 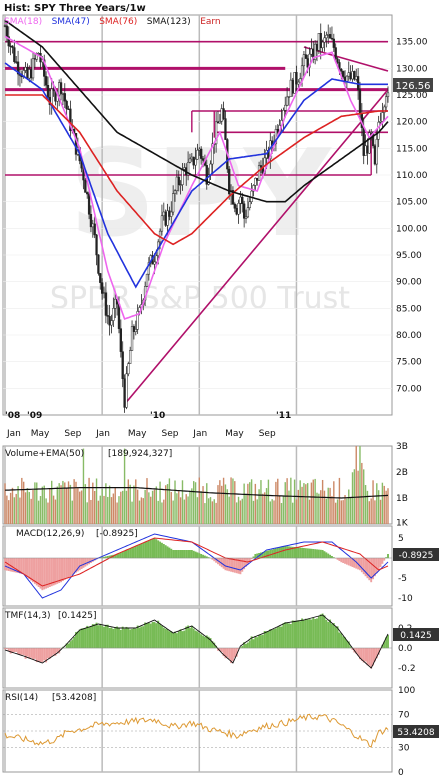 What do you see at coordinates (405, 599) in the screenshot?
I see `macd-tick-label: -10` at bounding box center [405, 599].